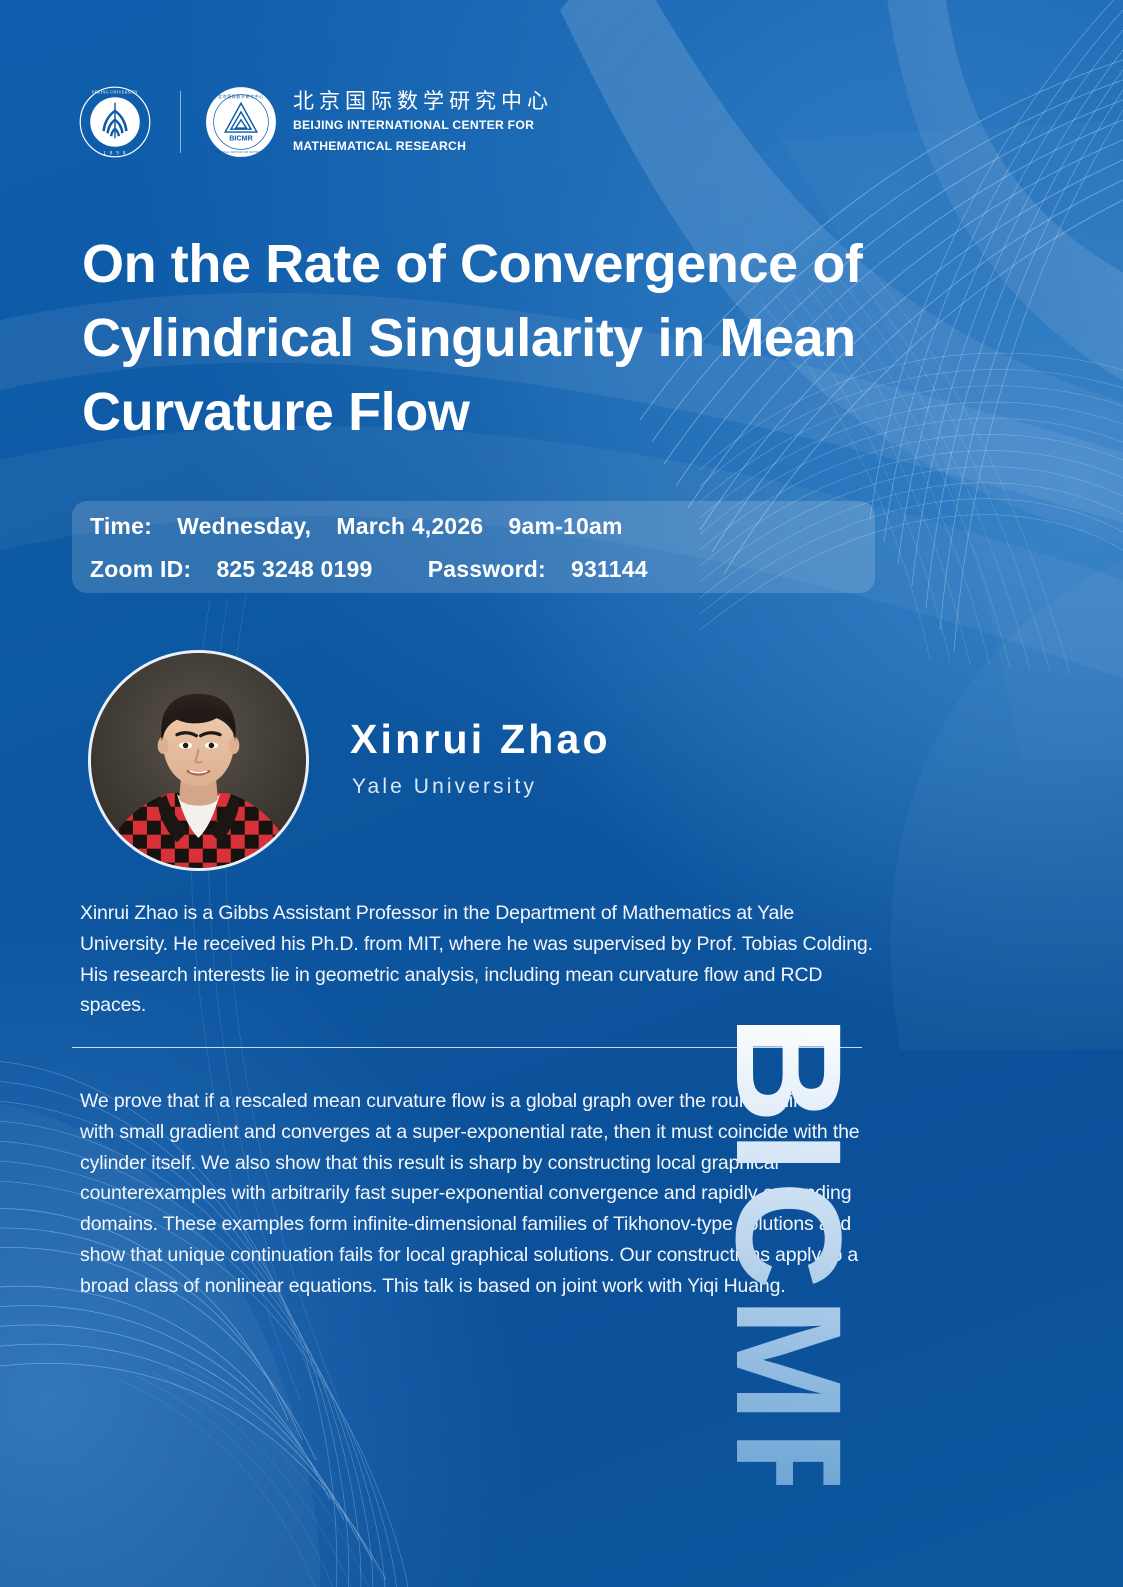  I want to click on time-day: Wednesday,, so click(244, 526).